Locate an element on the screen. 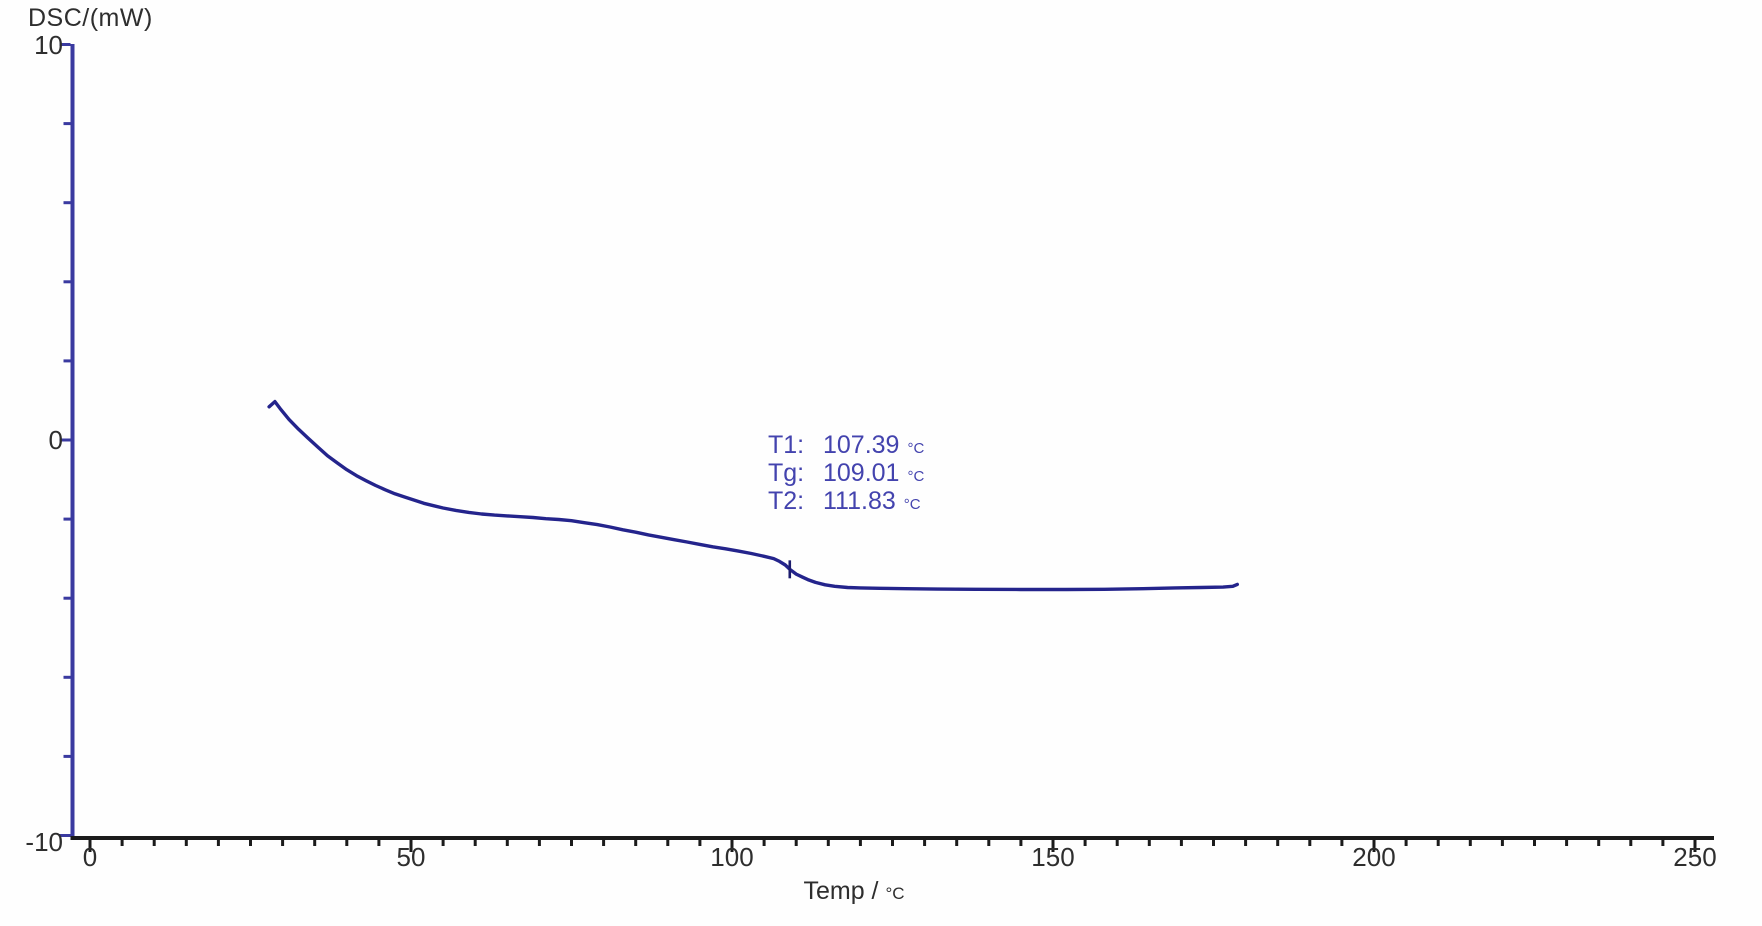 Image resolution: width=1762 pixels, height=926 pixels. x-axis-title-unit: °C is located at coordinates (895, 893).